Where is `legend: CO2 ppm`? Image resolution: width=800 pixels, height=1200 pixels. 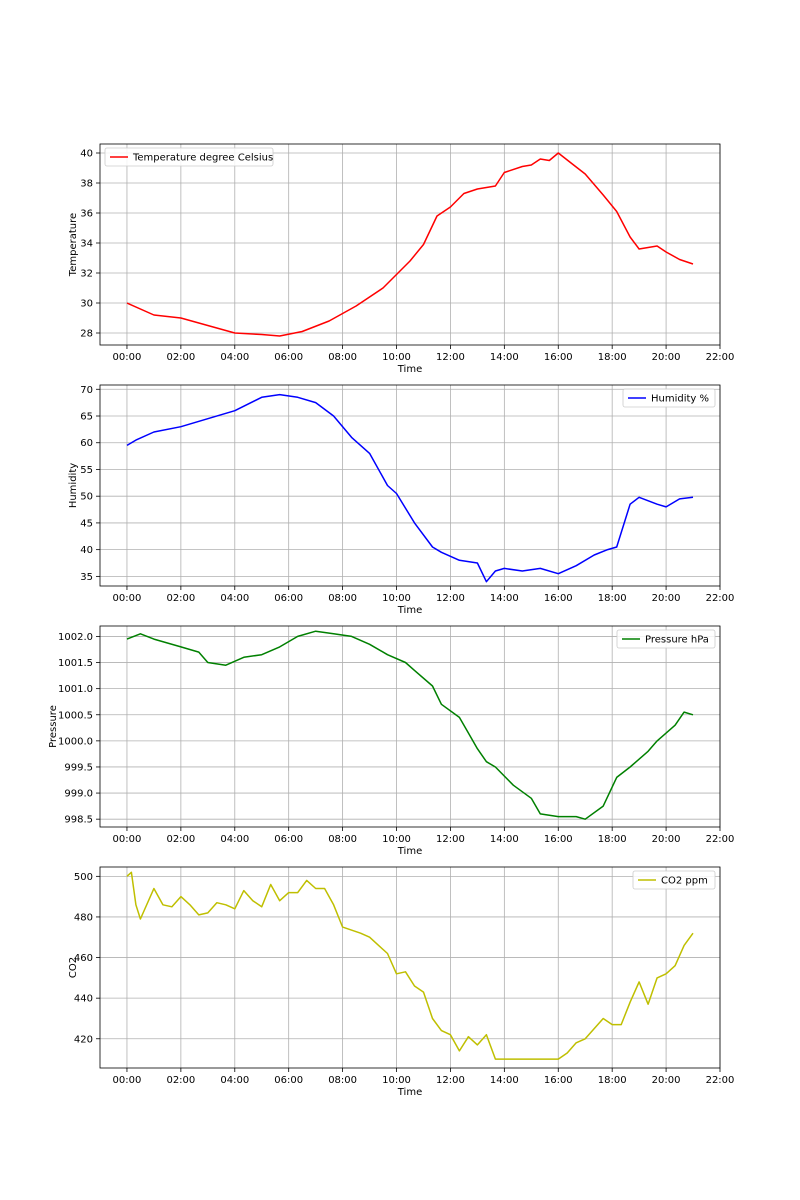
legend: CO2 ppm is located at coordinates (674, 880).